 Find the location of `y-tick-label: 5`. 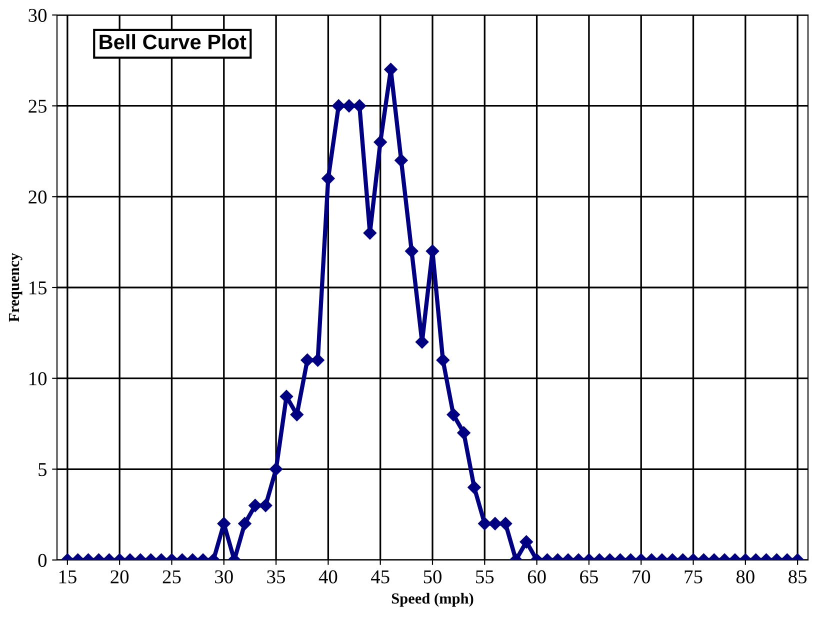

y-tick-label: 5 is located at coordinates (42, 469).